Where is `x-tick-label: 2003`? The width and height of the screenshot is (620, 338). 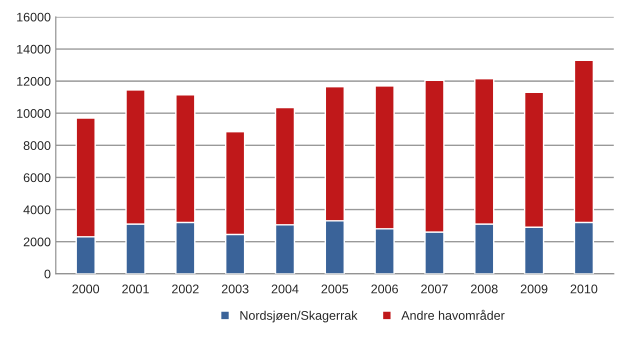
x-tick-label: 2003 is located at coordinates (235, 289).